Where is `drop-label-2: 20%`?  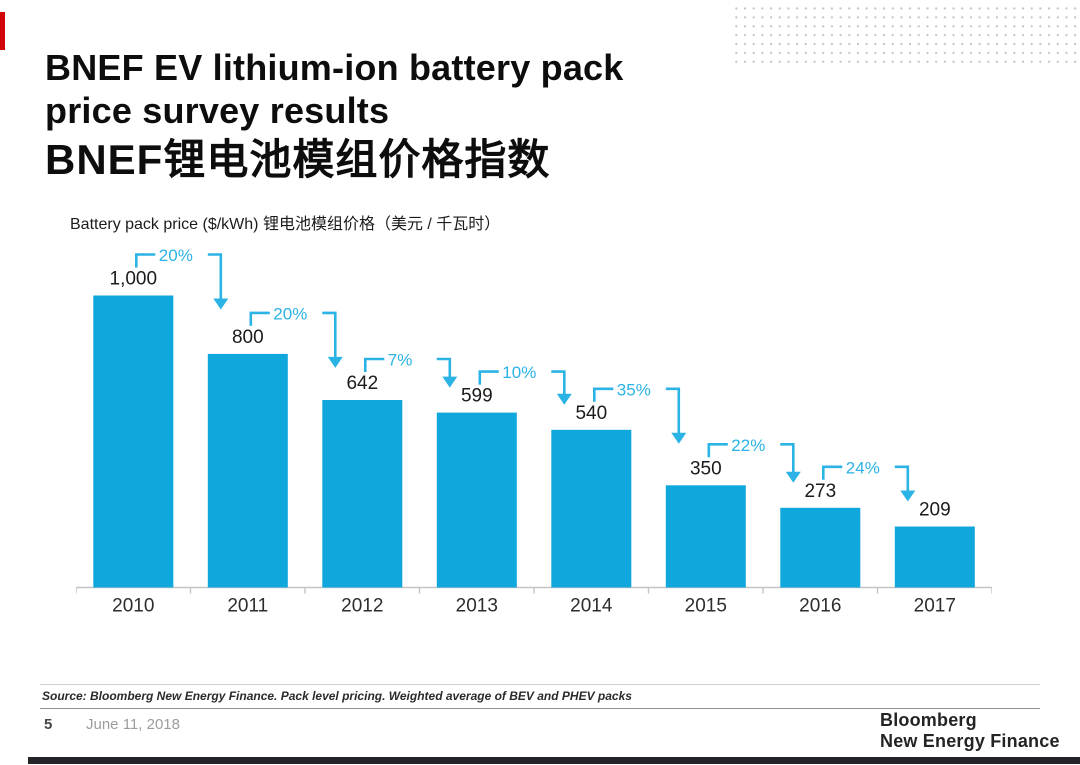 drop-label-2: 20% is located at coordinates (290, 313).